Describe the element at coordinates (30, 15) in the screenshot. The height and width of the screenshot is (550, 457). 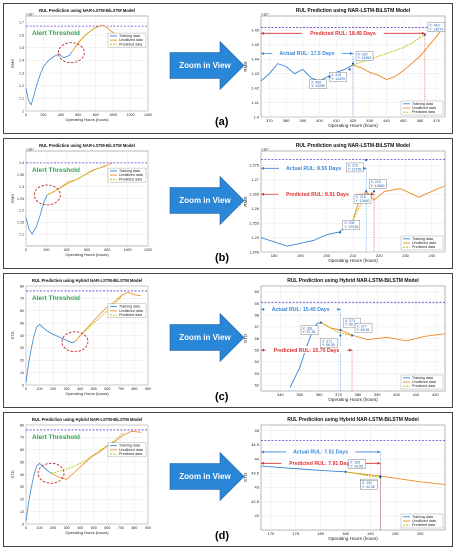
I see `axis-exponent: ×10⁴` at that location.